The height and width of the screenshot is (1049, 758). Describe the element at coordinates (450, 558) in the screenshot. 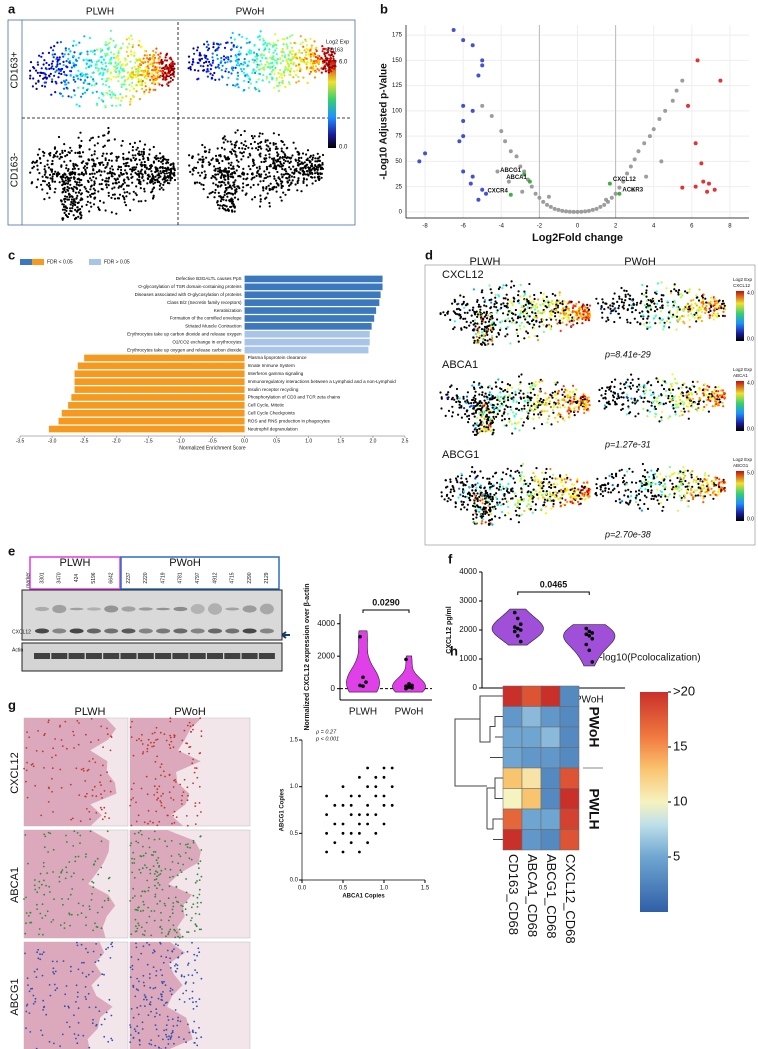

I see `panel-letter: f` at that location.